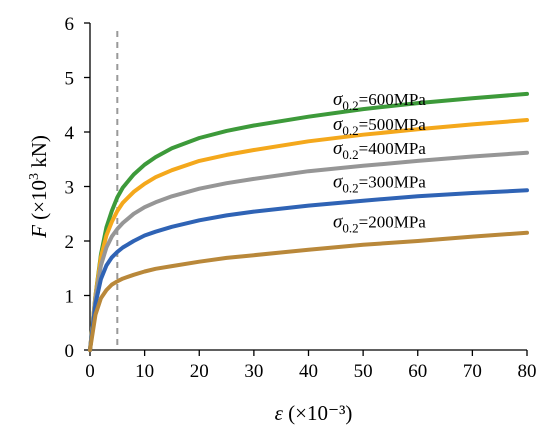  I want to click on series-label-2: σ0.2=400MPa, so click(379, 150).